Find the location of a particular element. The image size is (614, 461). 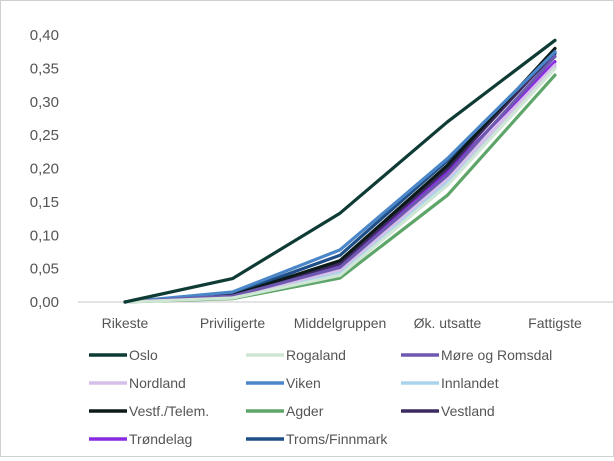

x-tick-label: Rikeste is located at coordinates (125, 323).